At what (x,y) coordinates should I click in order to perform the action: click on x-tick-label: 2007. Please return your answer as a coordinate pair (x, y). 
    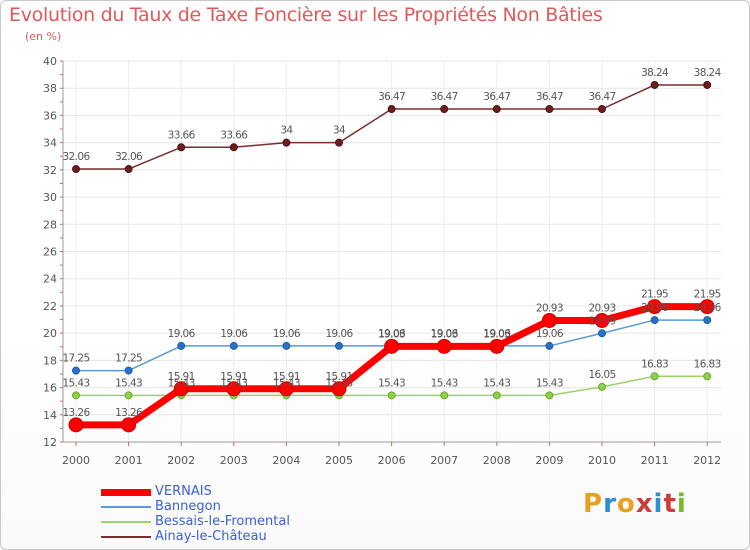
    Looking at the image, I should click on (444, 460).